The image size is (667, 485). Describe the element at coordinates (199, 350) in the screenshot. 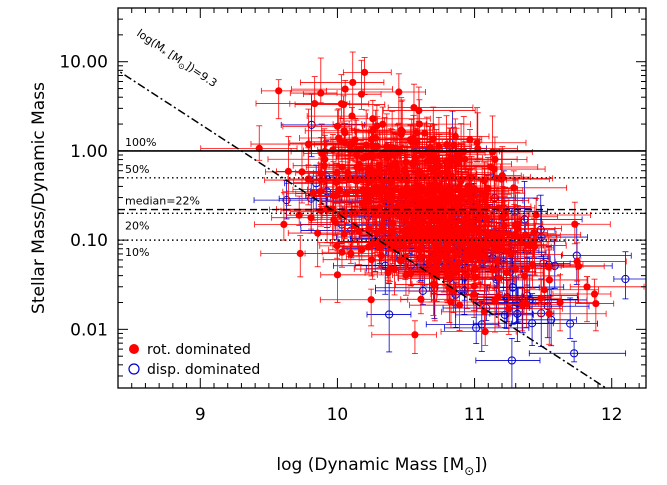

I see `legend-label-rot: rot. dominated` at that location.